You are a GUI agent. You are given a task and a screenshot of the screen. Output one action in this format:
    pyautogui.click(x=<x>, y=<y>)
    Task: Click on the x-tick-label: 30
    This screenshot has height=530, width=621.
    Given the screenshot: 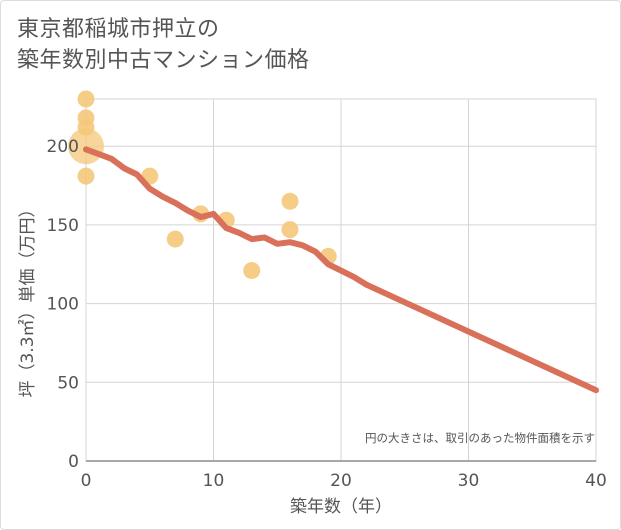 What is the action you would take?
    pyautogui.click(x=469, y=481)
    